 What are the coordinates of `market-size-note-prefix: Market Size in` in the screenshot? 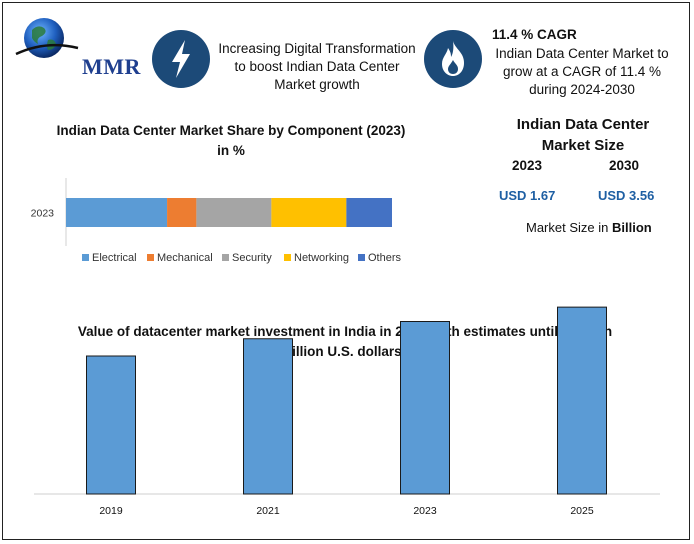 It's located at (569, 227).